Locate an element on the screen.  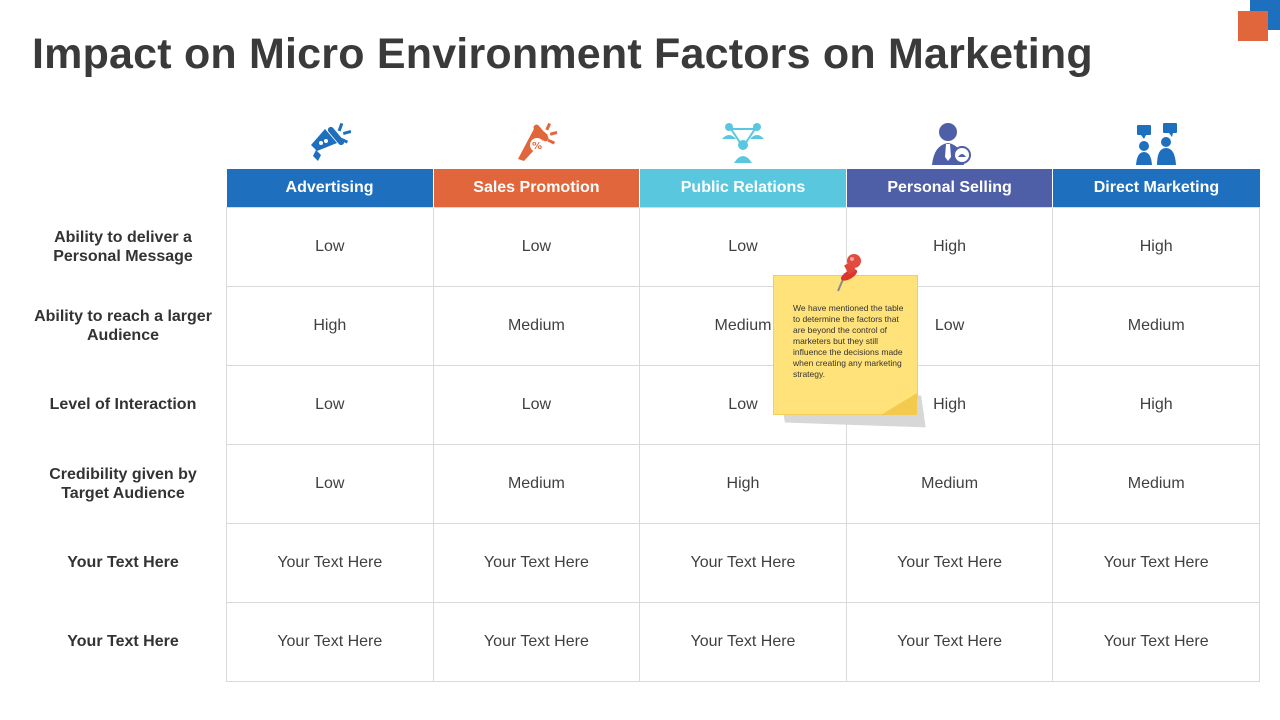
column-header-public-relations: Public Relations is located at coordinates (743, 188).